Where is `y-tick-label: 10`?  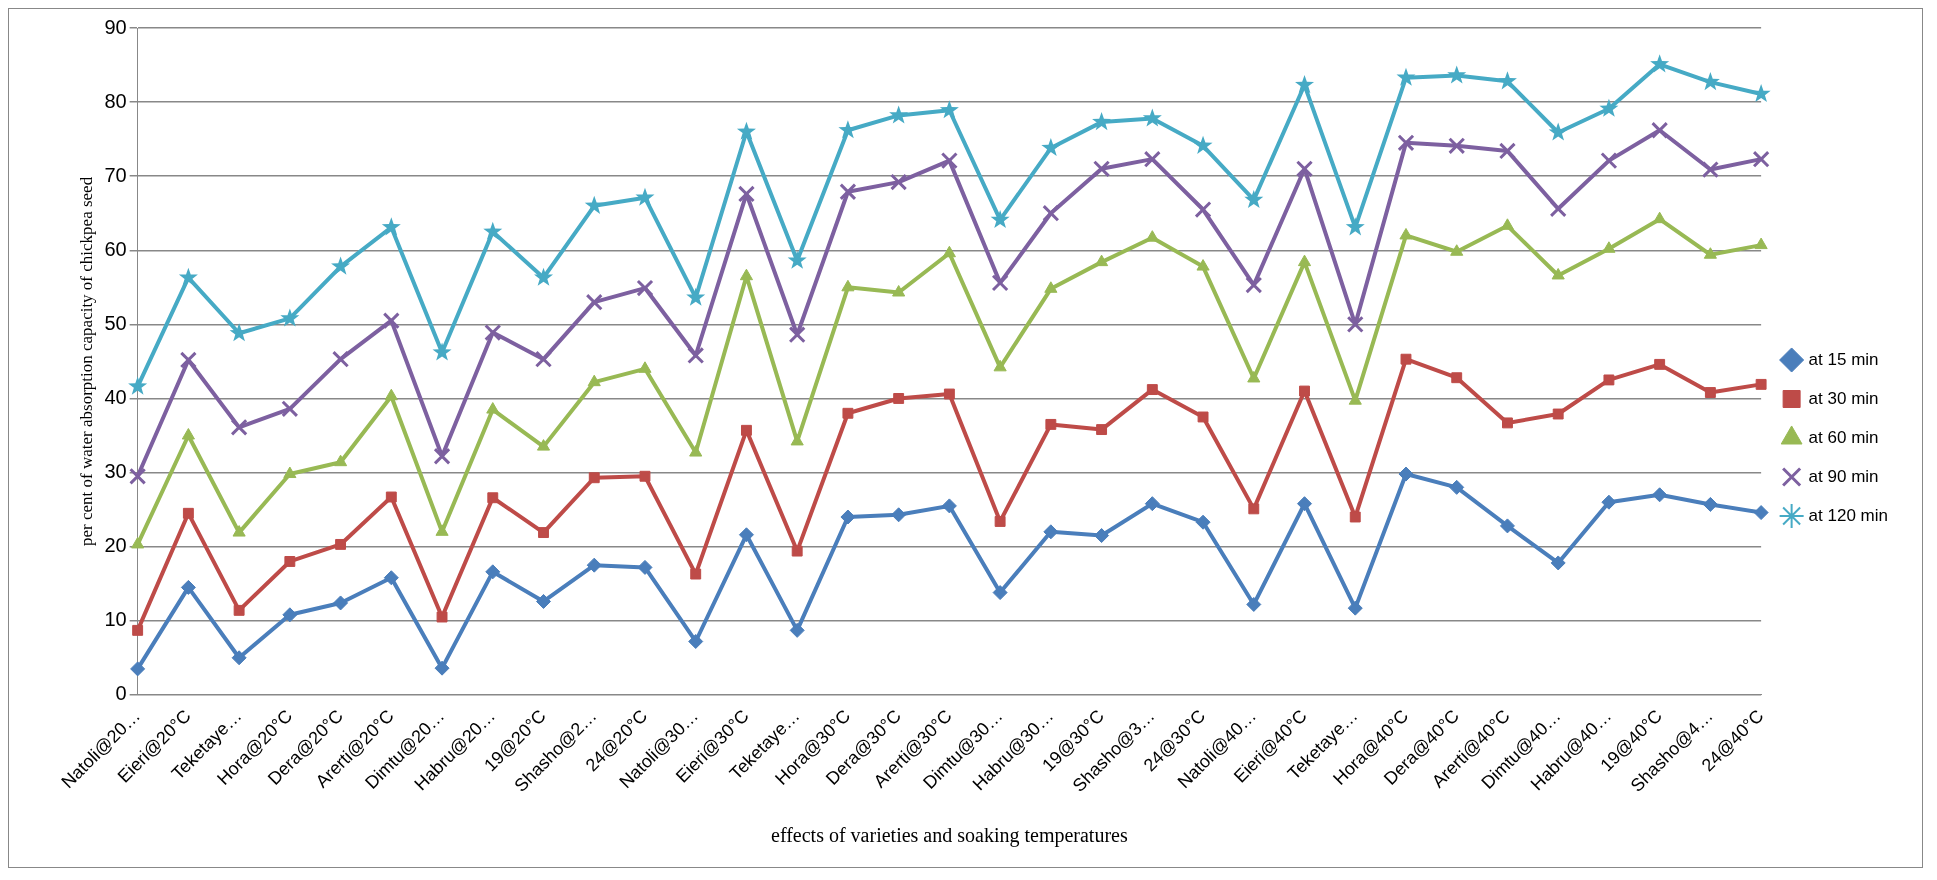
y-tick-label: 10 is located at coordinates (115, 619).